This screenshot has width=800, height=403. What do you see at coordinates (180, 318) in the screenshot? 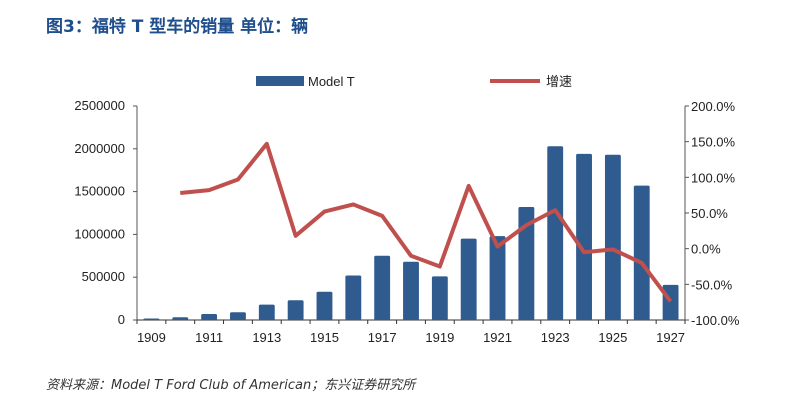
I see `bar-1910` at bounding box center [180, 318].